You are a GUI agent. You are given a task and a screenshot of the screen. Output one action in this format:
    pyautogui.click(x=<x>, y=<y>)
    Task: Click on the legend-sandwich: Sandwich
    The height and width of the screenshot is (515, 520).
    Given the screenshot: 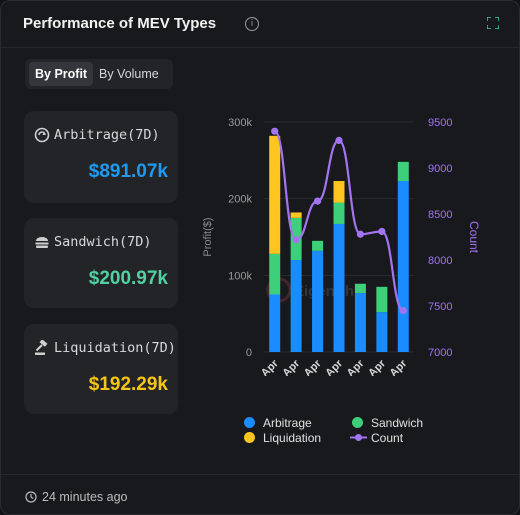 What is the action you would take?
    pyautogui.click(x=397, y=423)
    